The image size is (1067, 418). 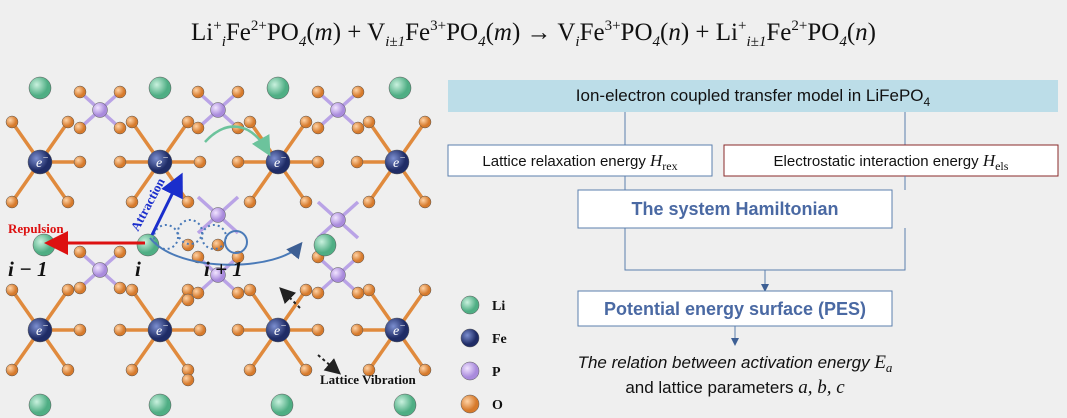 What do you see at coordinates (566, 161) in the screenshot?
I see `lattice-label: Lattice relaxation energy` at bounding box center [566, 161].